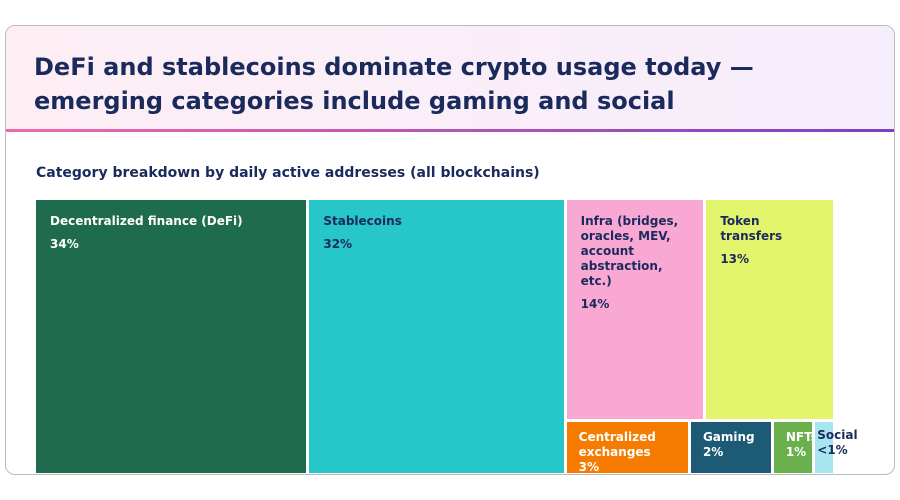 The height and width of the screenshot is (500, 900). What do you see at coordinates (730, 447) in the screenshot?
I see `tile: Gaming 2%` at bounding box center [730, 447].